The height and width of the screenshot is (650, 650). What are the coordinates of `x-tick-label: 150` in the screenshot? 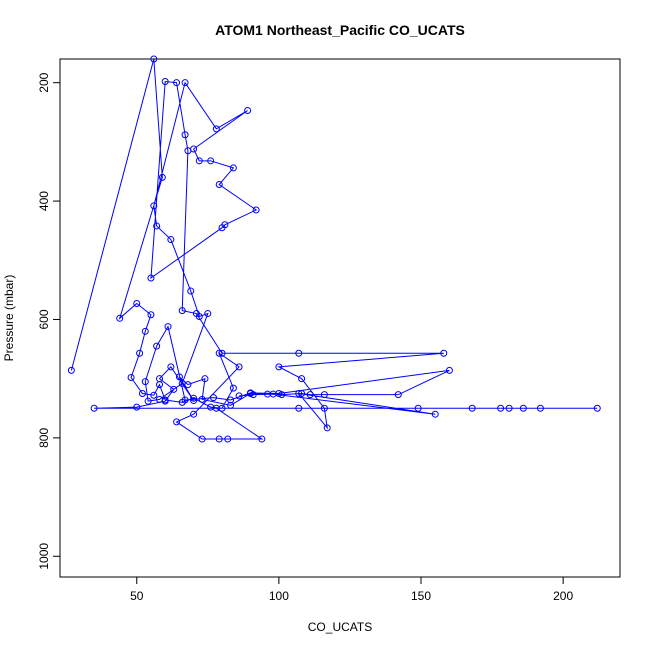 It's located at (421, 596).